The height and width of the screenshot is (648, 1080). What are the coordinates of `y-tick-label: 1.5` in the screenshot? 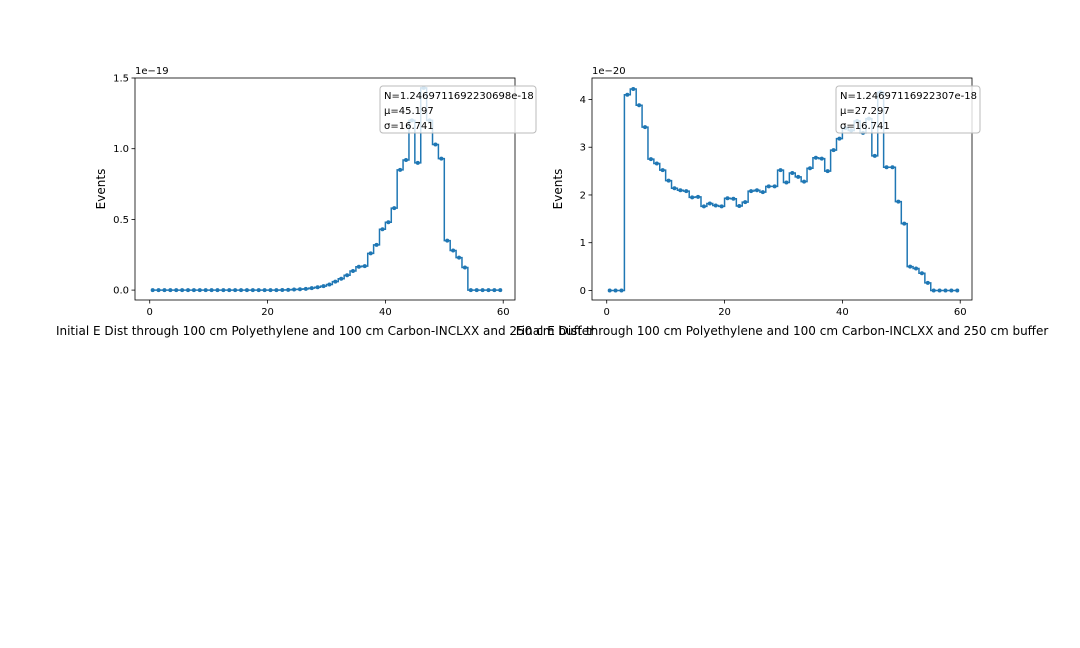 It's located at (121, 79).